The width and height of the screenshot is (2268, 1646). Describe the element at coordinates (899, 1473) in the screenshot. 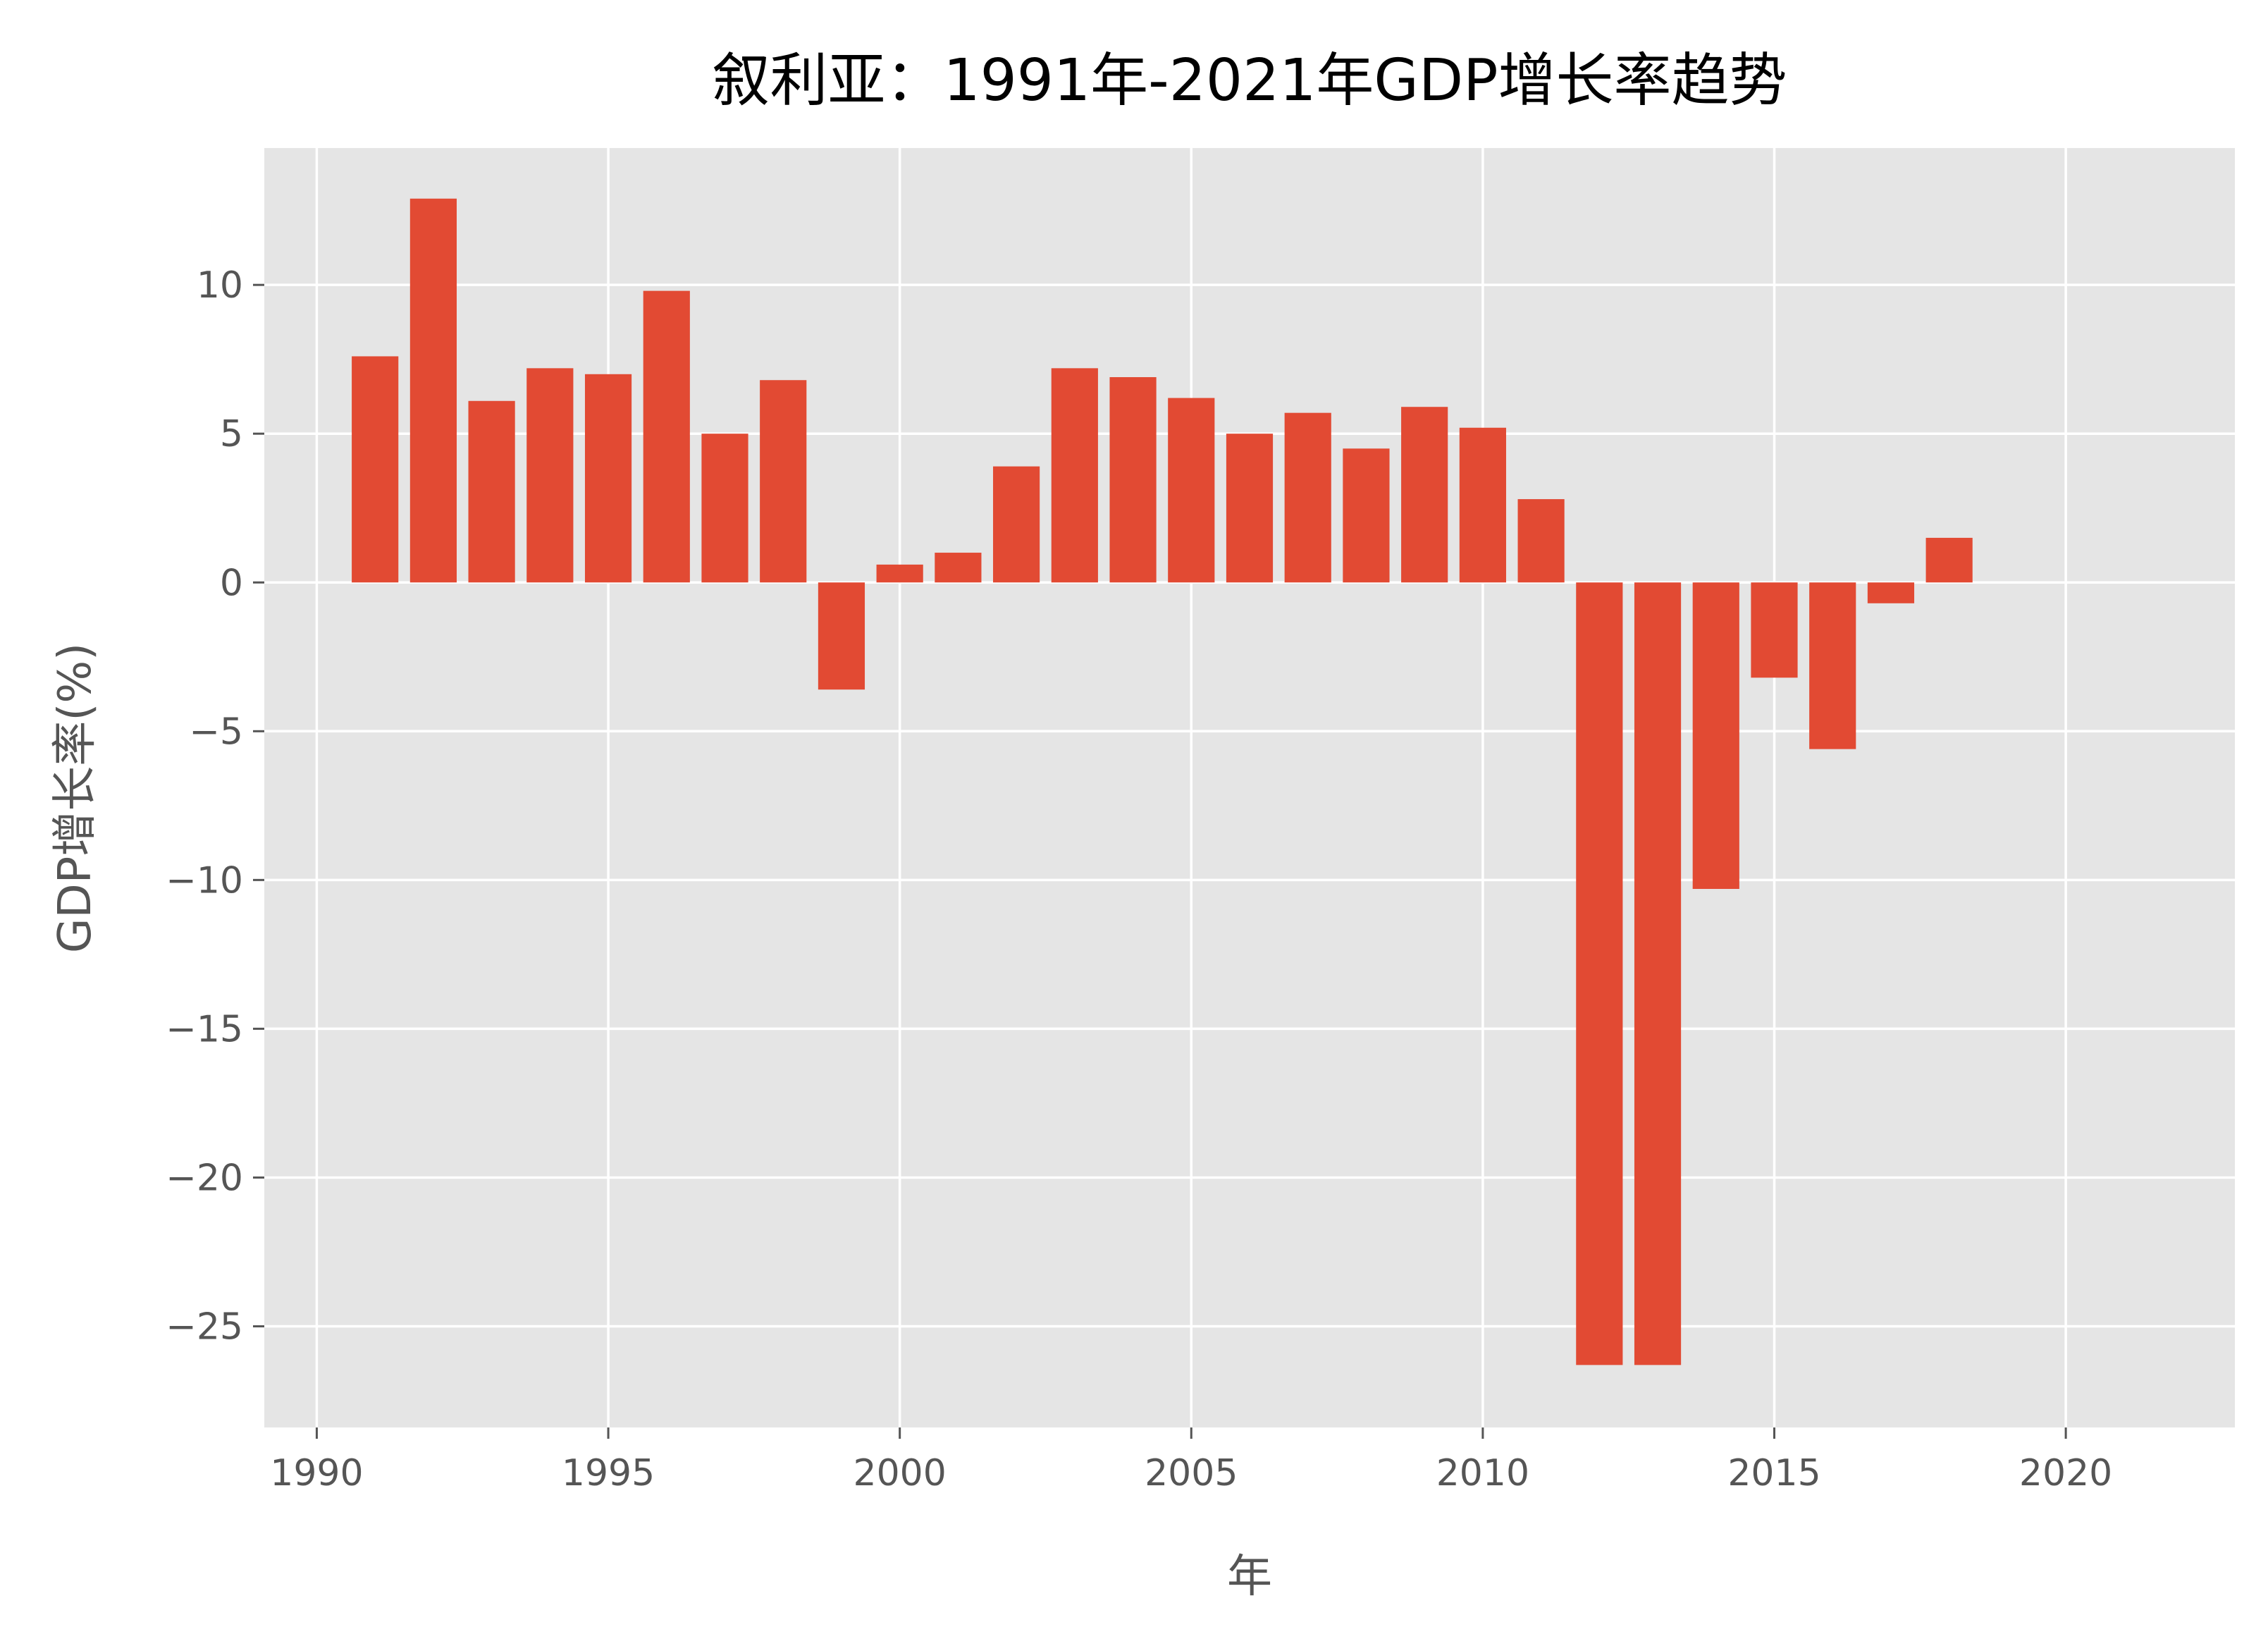

I see `x-tick-label-2000: 2000` at that location.